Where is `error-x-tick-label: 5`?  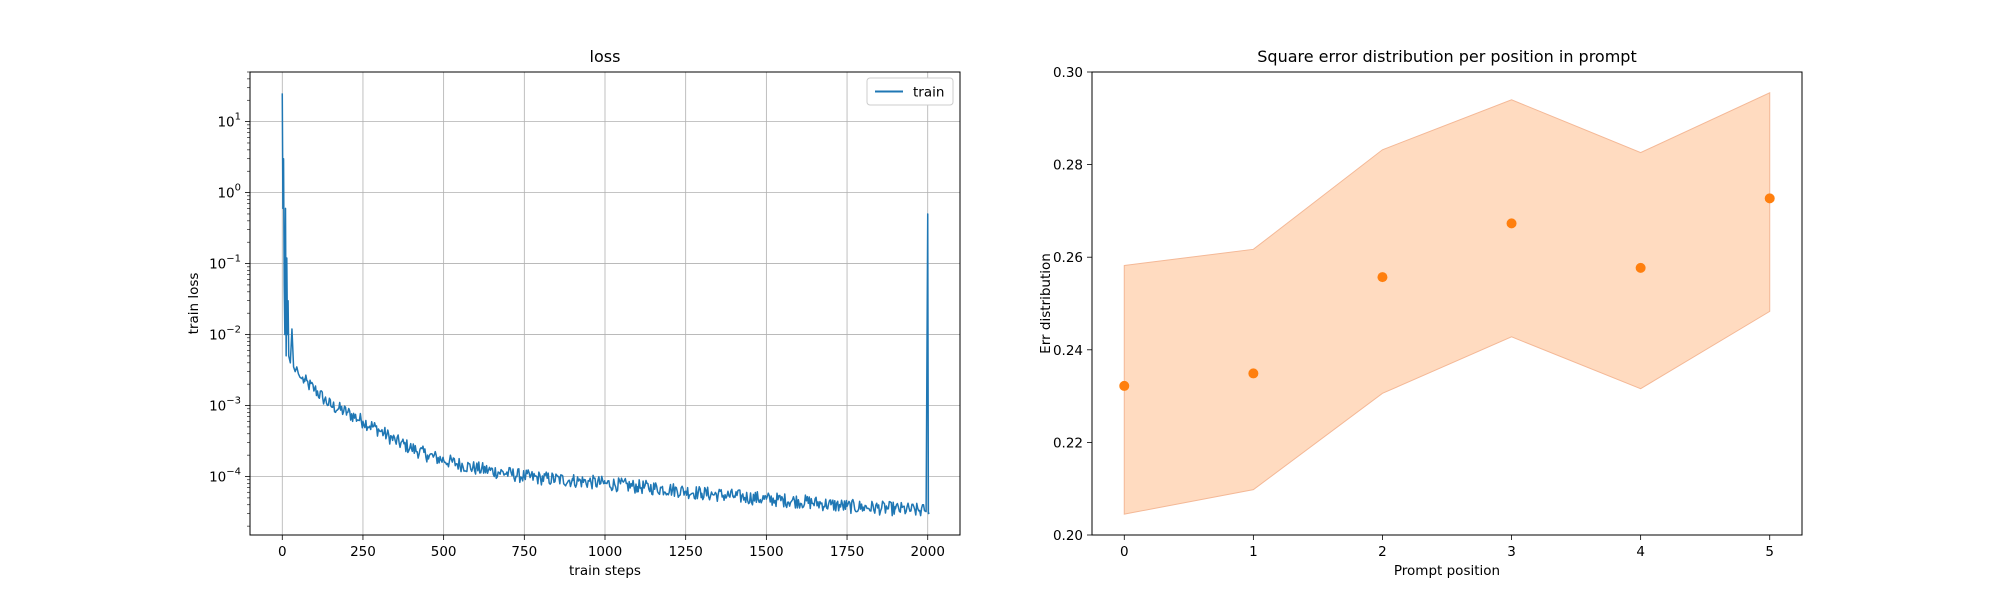
error-x-tick-label: 5 is located at coordinates (1769, 552).